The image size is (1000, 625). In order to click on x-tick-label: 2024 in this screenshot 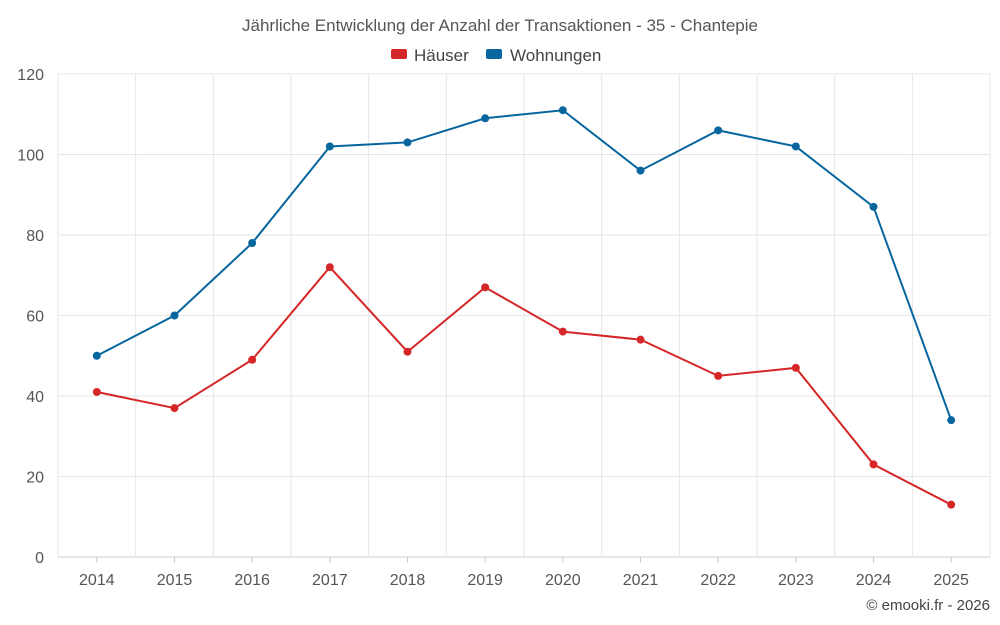, I will do `click(874, 580)`.